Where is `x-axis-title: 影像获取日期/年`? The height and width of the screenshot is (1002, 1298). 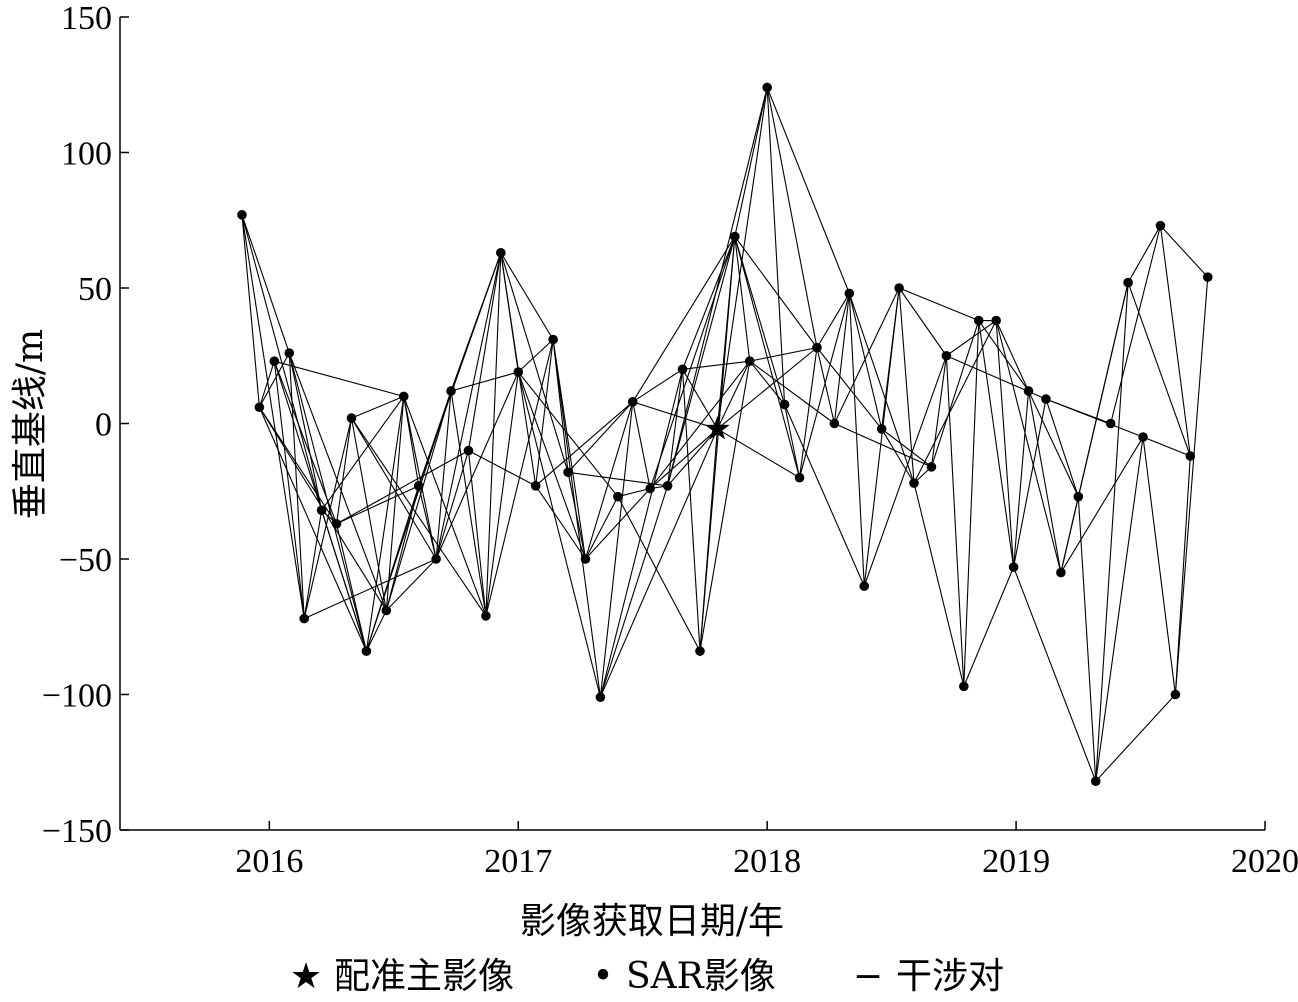
x-axis-title: 影像获取日期/年 is located at coordinates (652, 921).